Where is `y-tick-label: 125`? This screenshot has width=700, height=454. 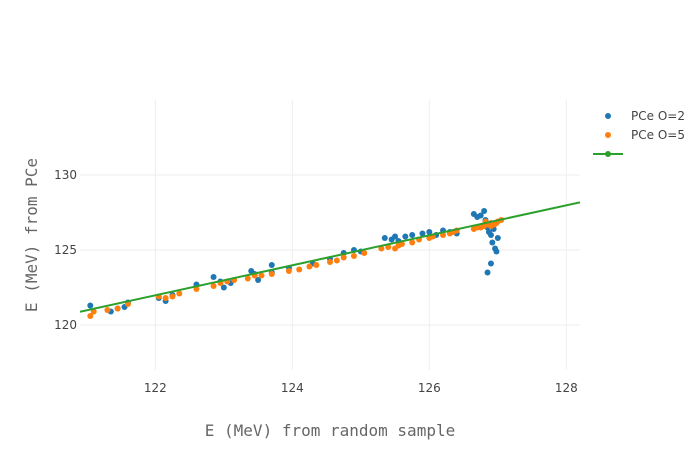 y-tick-label: 125 is located at coordinates (65, 250).